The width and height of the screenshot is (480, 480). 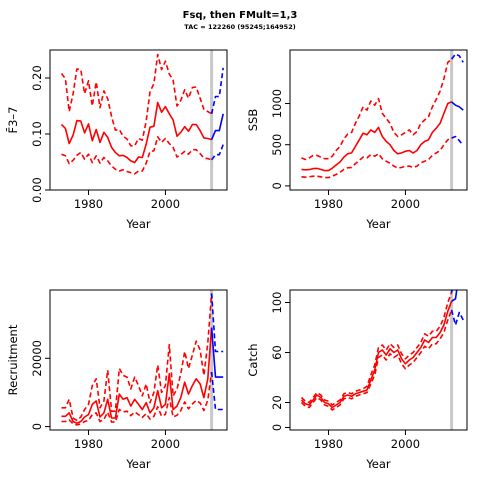 What do you see at coordinates (37, 190) in the screenshot?
I see `y-tick-label: 0.00` at bounding box center [37, 190].